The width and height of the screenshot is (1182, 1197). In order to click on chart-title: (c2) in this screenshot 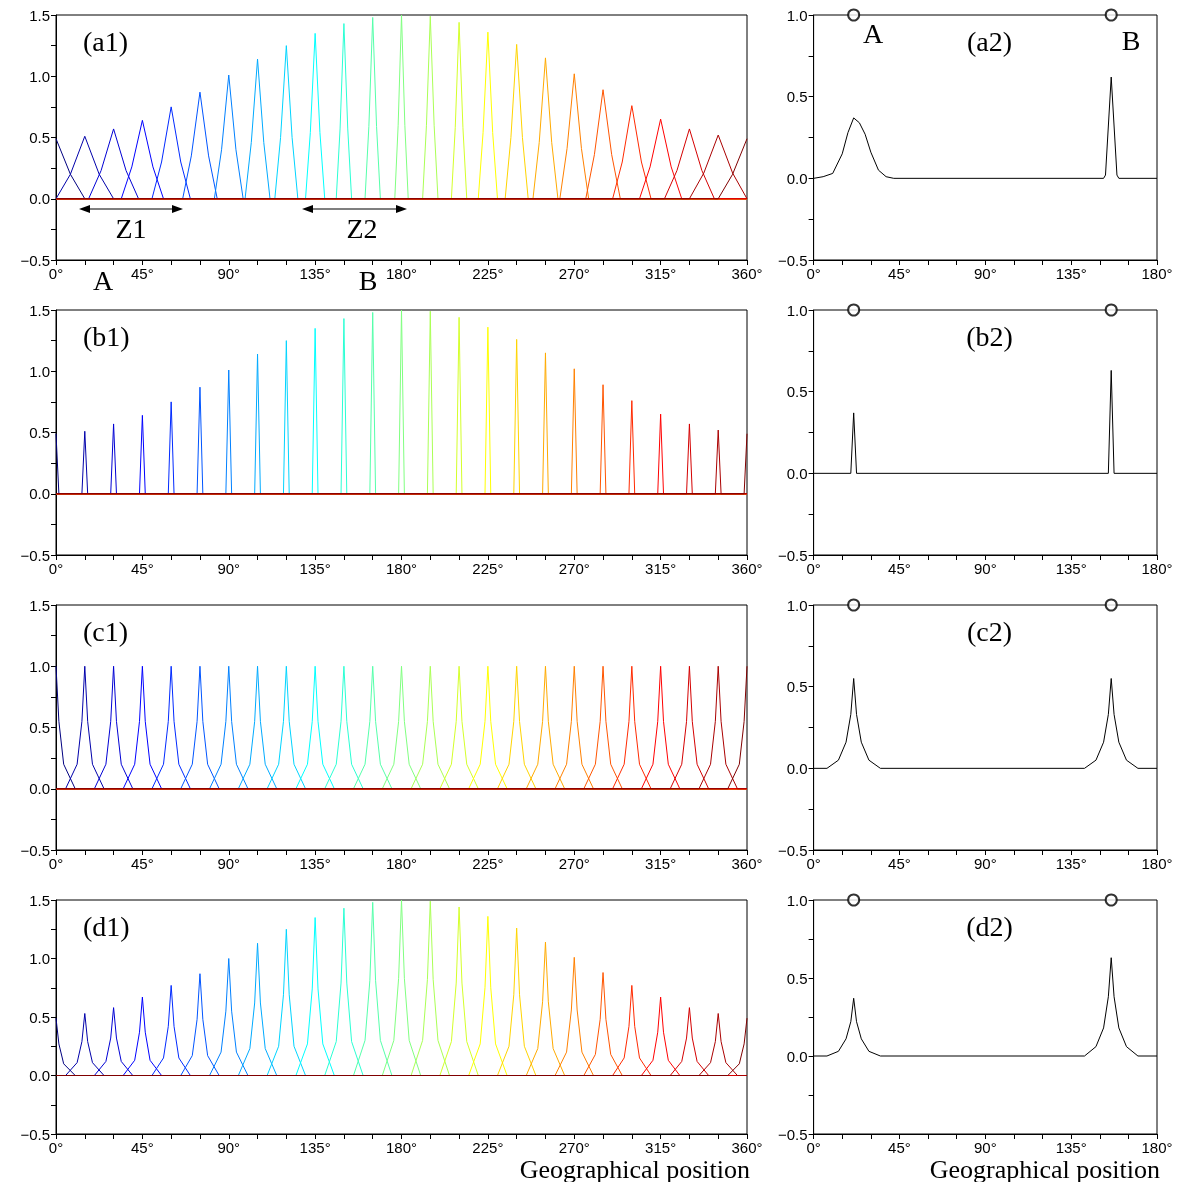, I will do `click(989, 631)`.